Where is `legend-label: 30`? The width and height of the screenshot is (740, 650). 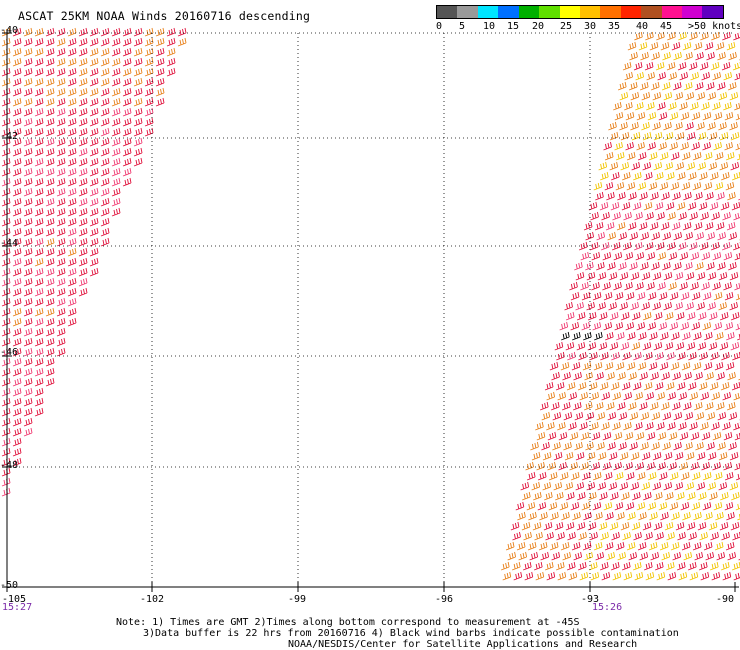 legend-label: 30 is located at coordinates (590, 26).